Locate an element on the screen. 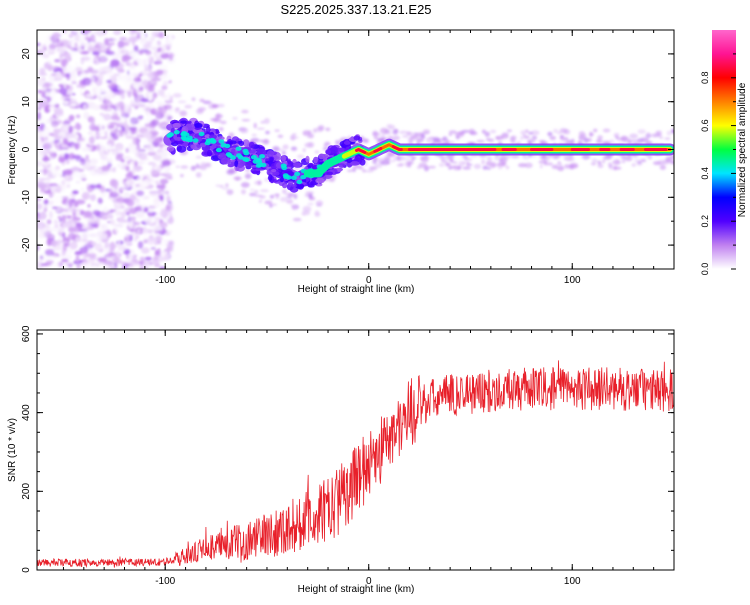 The image size is (750, 605). colorbar-tick-label: 0.6 is located at coordinates (705, 125).